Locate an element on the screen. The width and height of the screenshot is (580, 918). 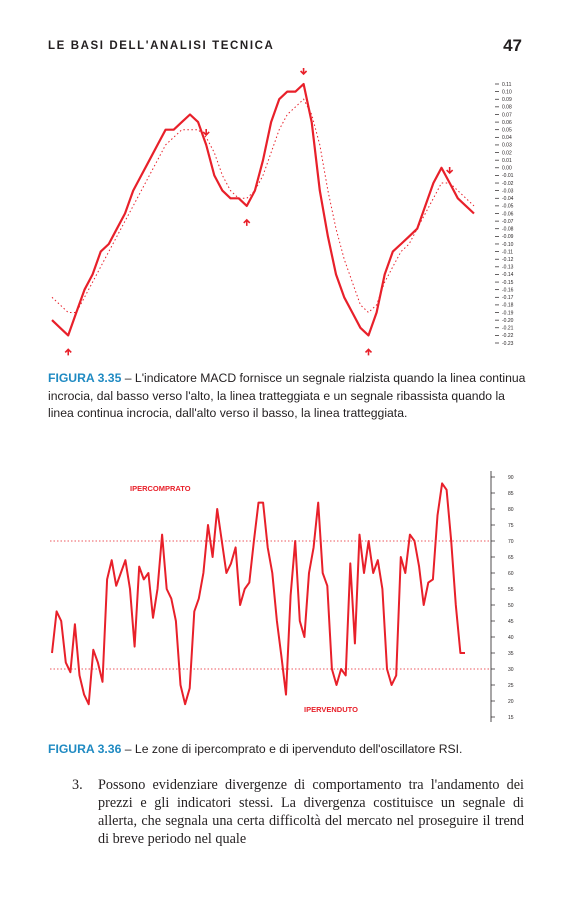
macd-y-tick-label: 0.03 is located at coordinates (507, 146).